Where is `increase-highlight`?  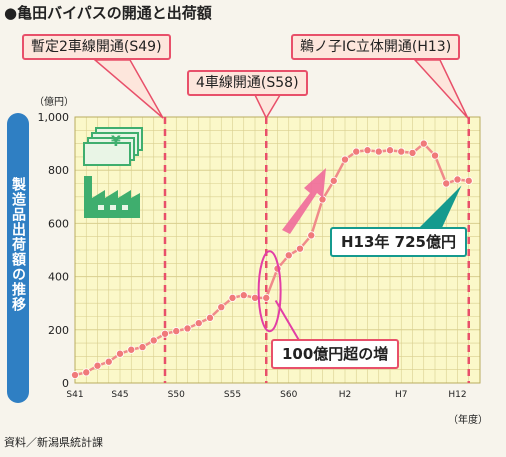 increase-highlight is located at coordinates (269, 291).